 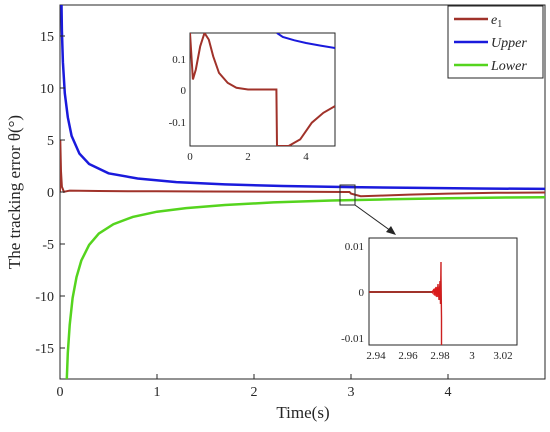 What do you see at coordinates (248, 157) in the screenshot?
I see `inset-overview-x-tick-2: 2` at bounding box center [248, 157].